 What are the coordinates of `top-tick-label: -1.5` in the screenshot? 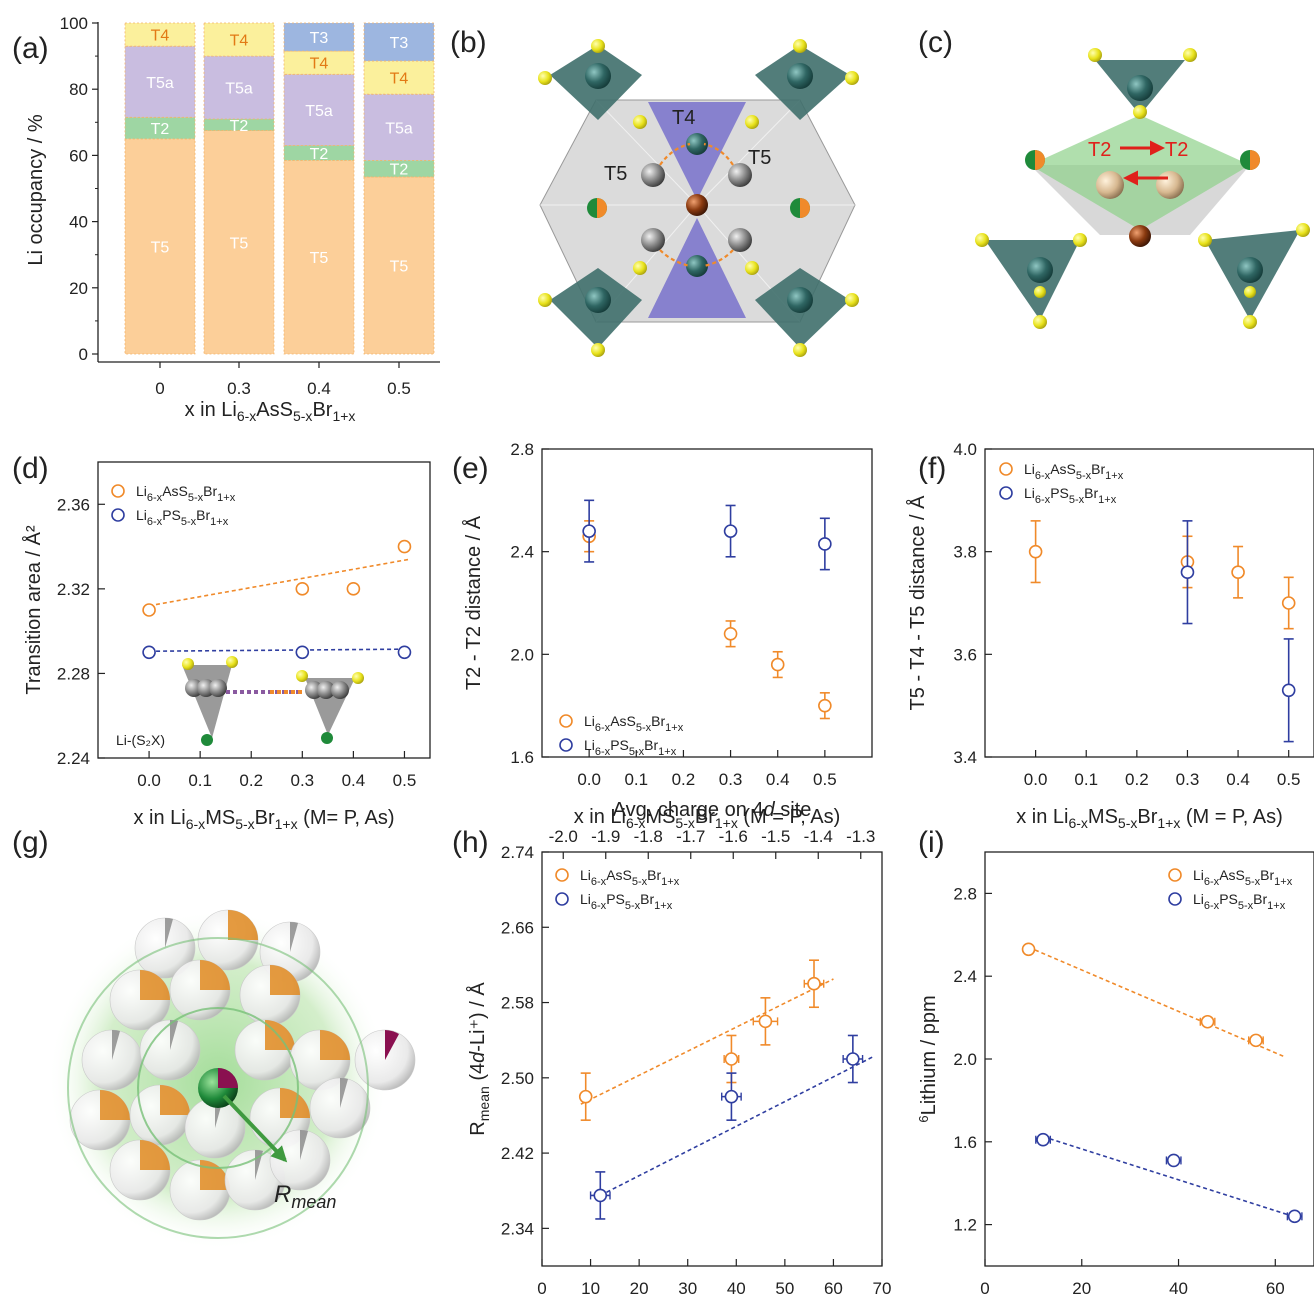 It's located at (775, 836).